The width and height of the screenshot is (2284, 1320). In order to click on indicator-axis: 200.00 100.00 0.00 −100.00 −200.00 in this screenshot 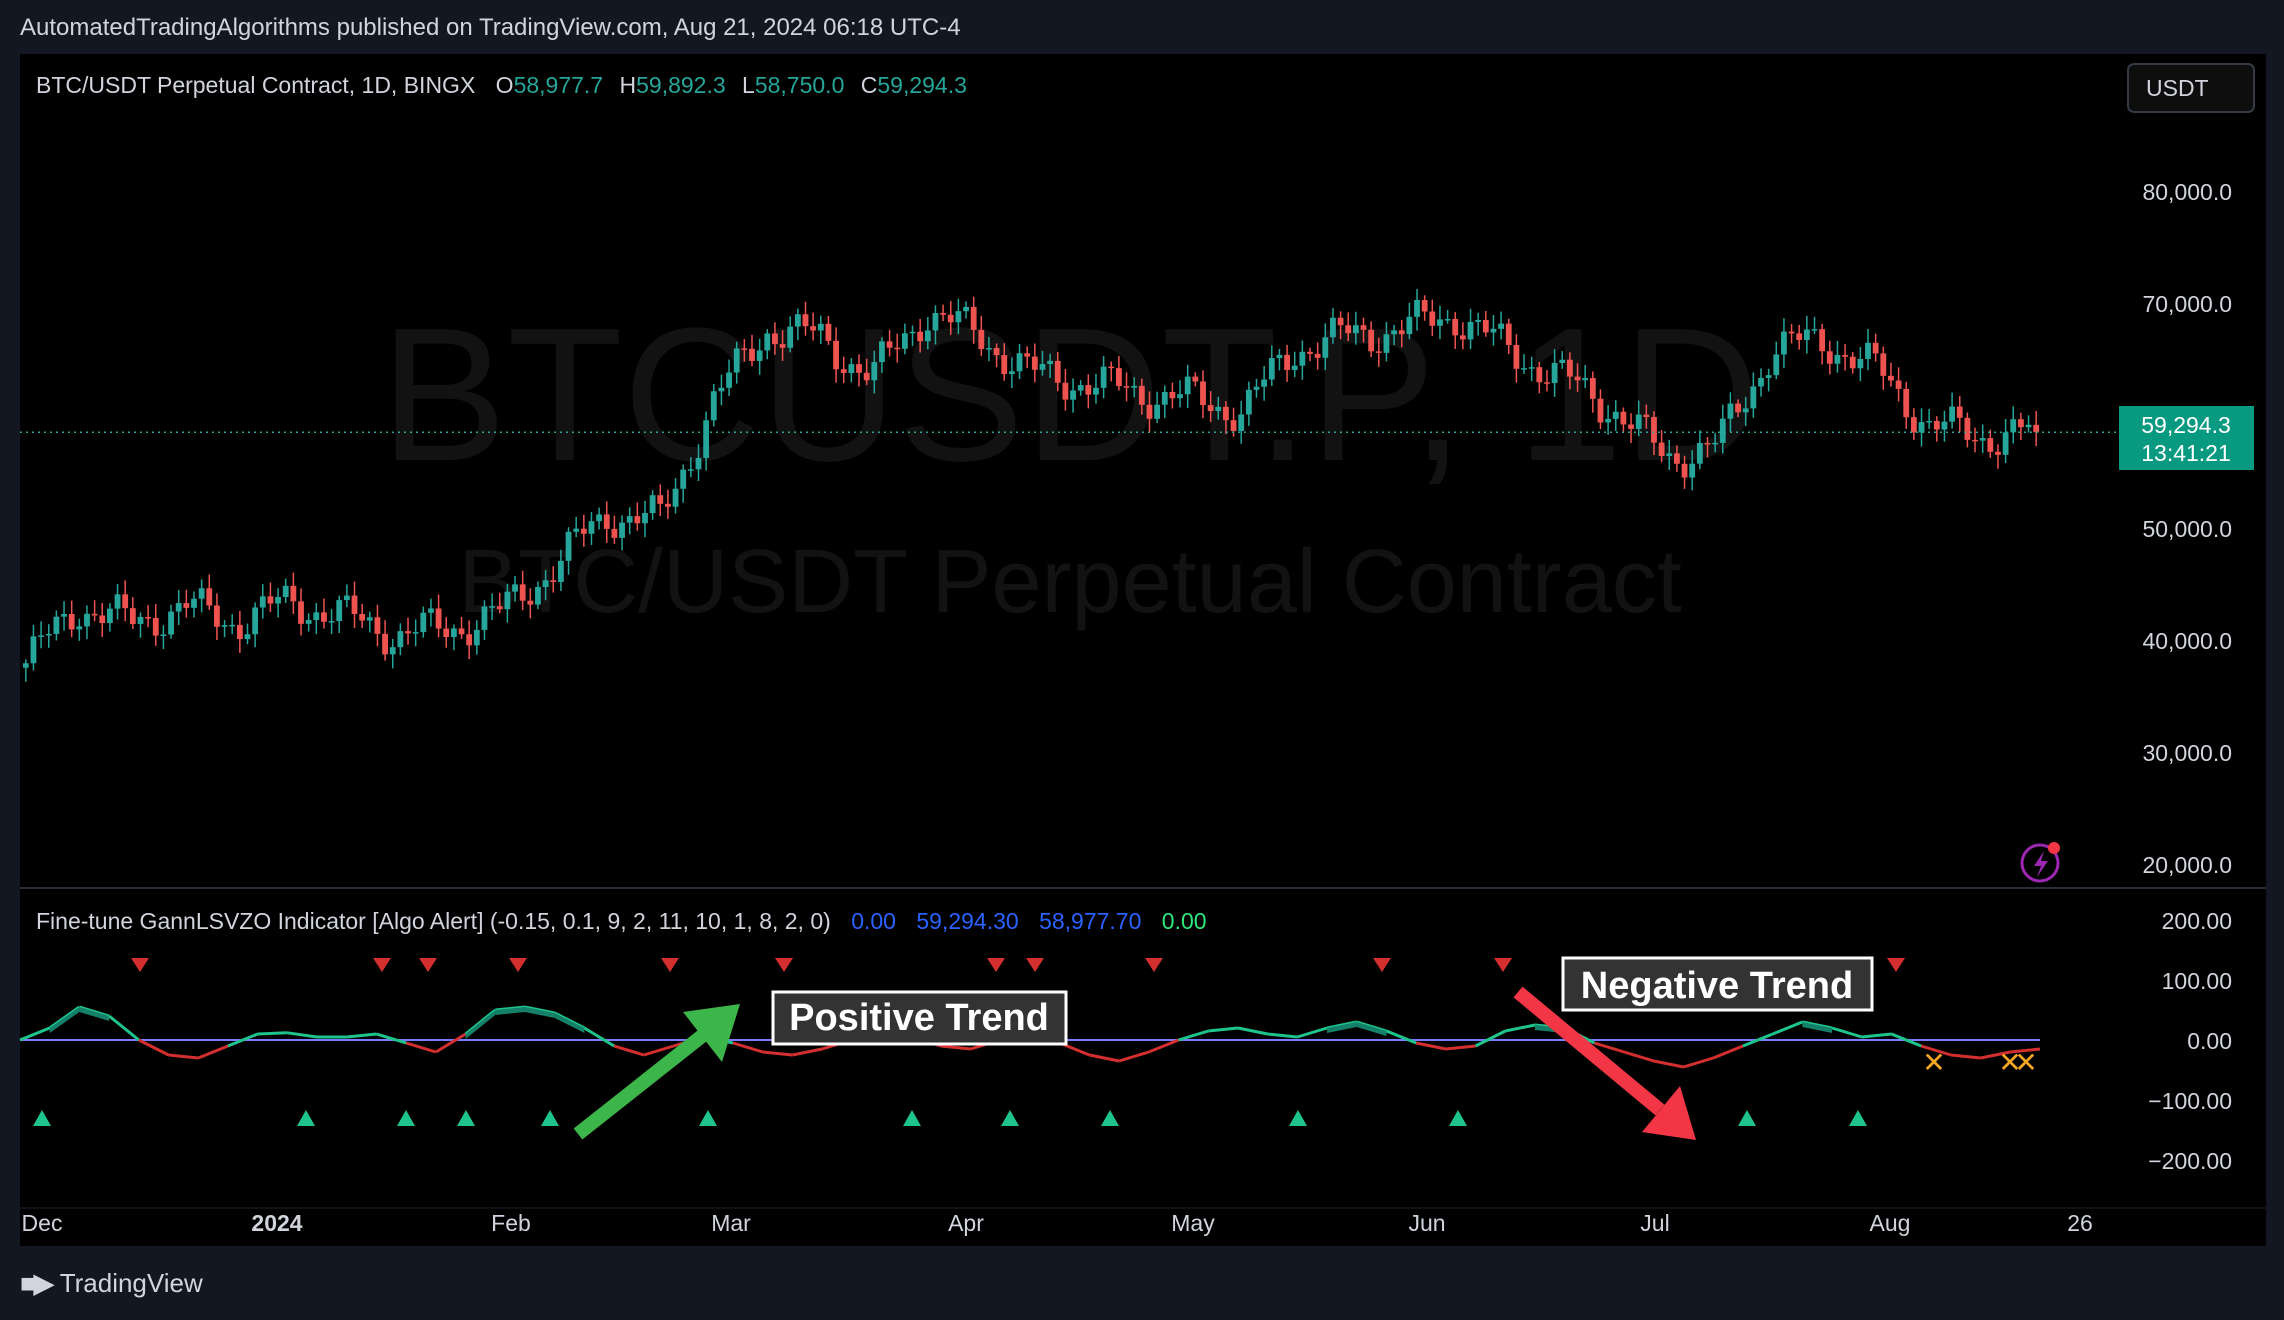, I will do `click(2190, 1041)`.